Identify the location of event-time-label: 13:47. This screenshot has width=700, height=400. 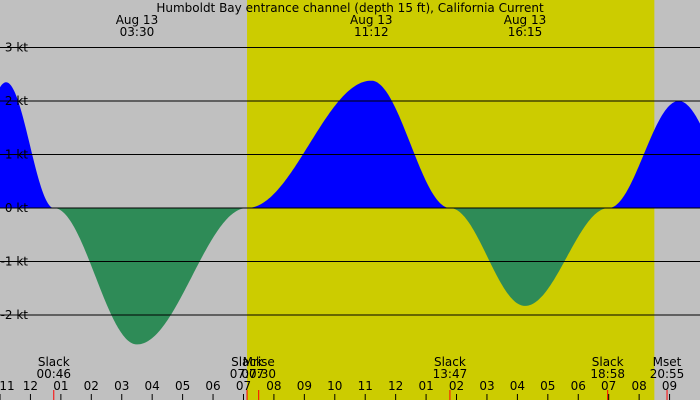
(450, 374).